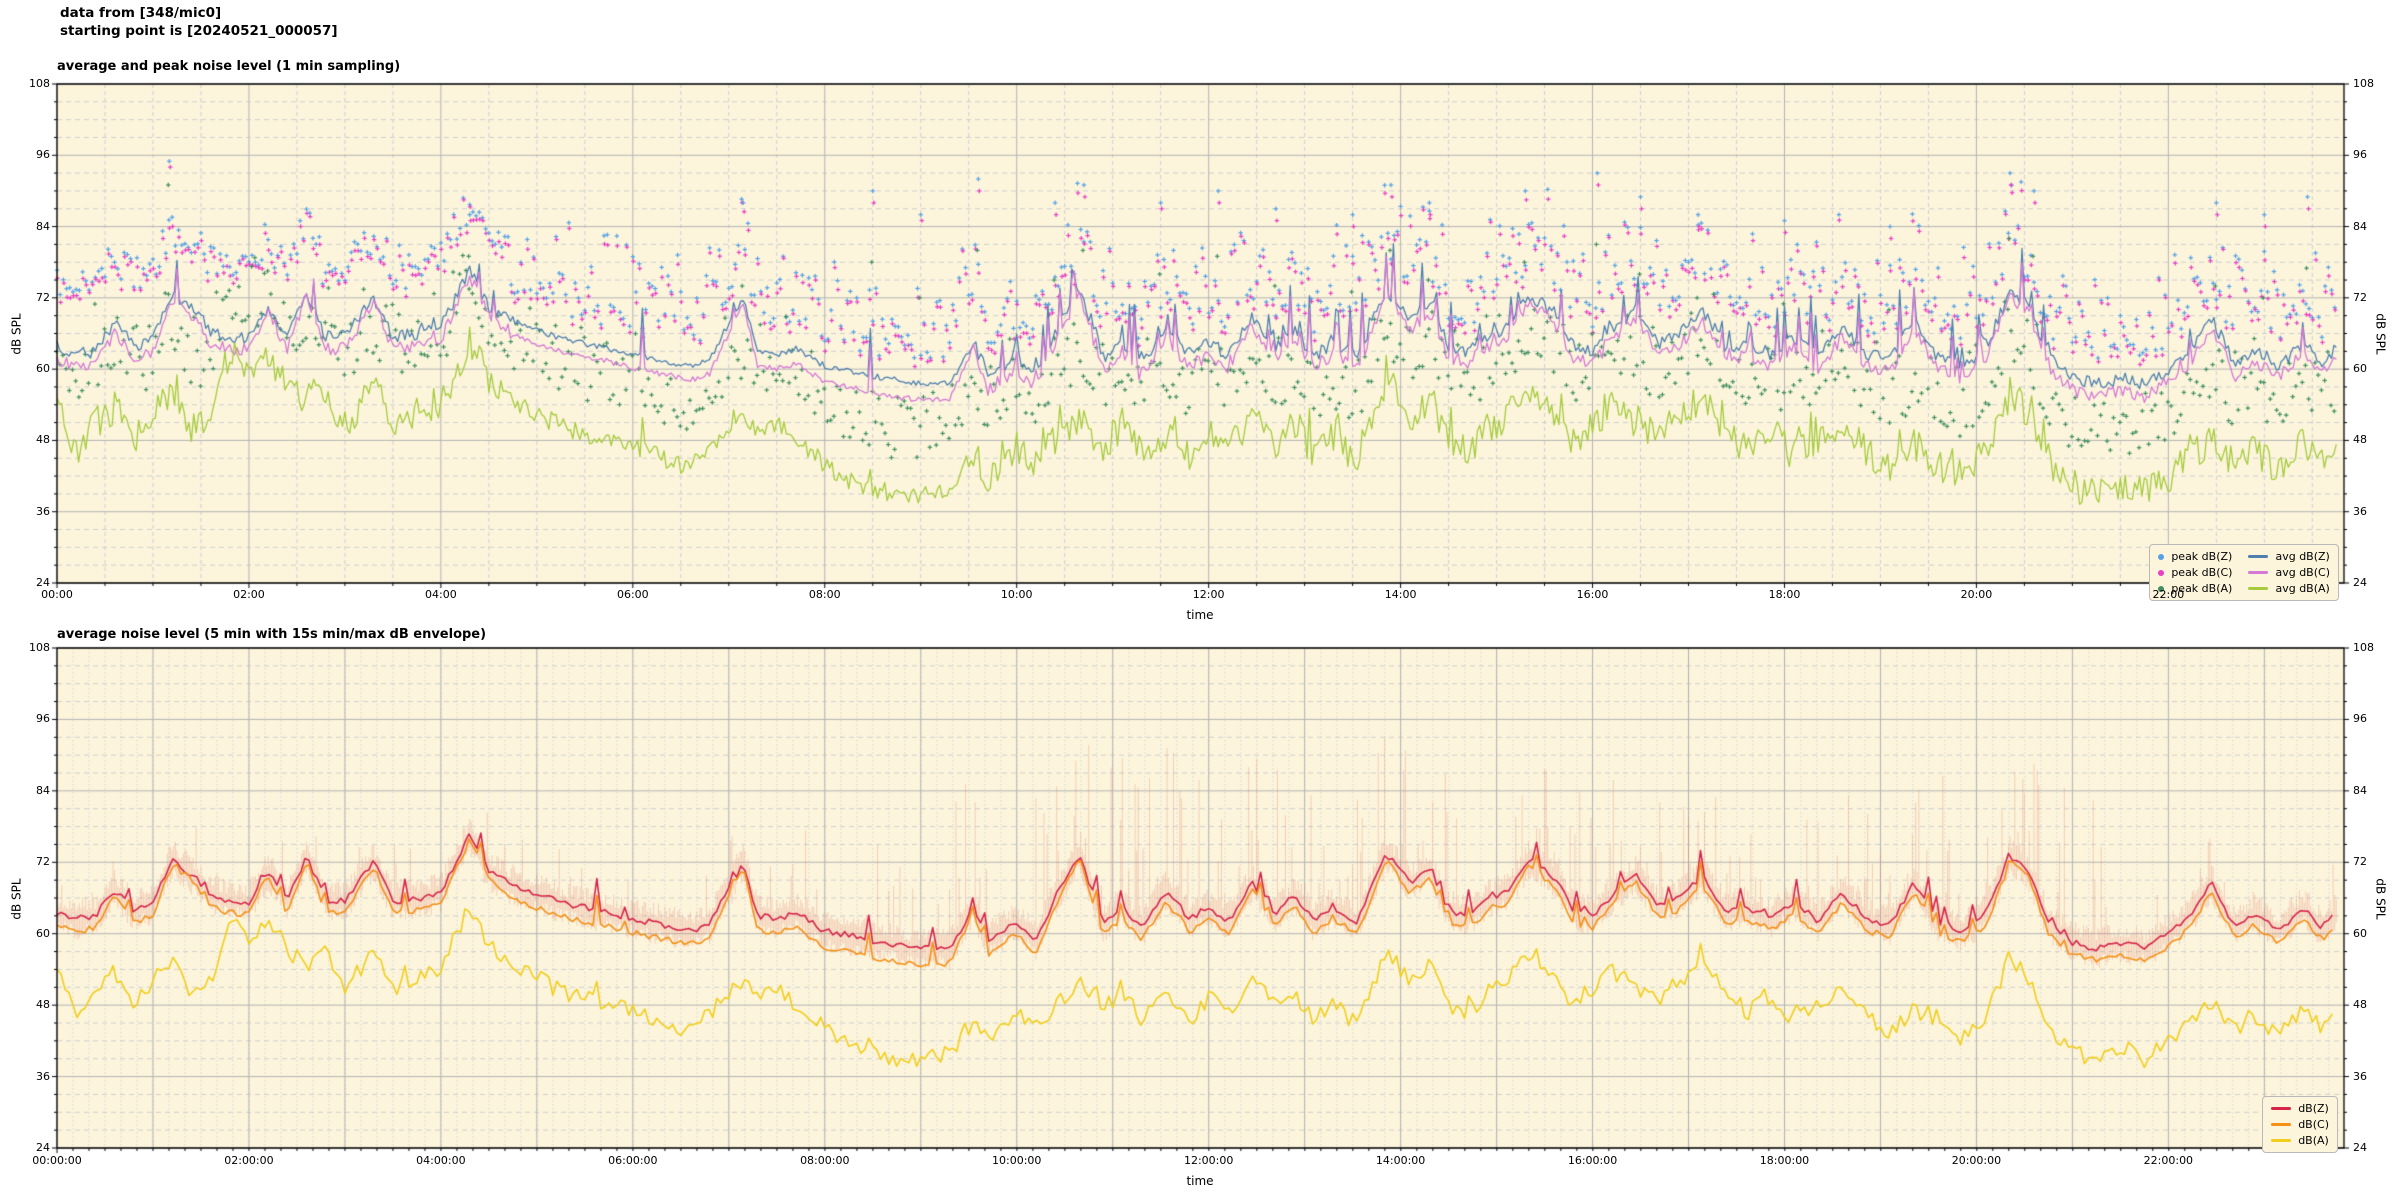 The height and width of the screenshot is (1200, 2400). Describe the element at coordinates (2202, 588) in the screenshot. I see `legend-label: peak dB(A)` at that location.